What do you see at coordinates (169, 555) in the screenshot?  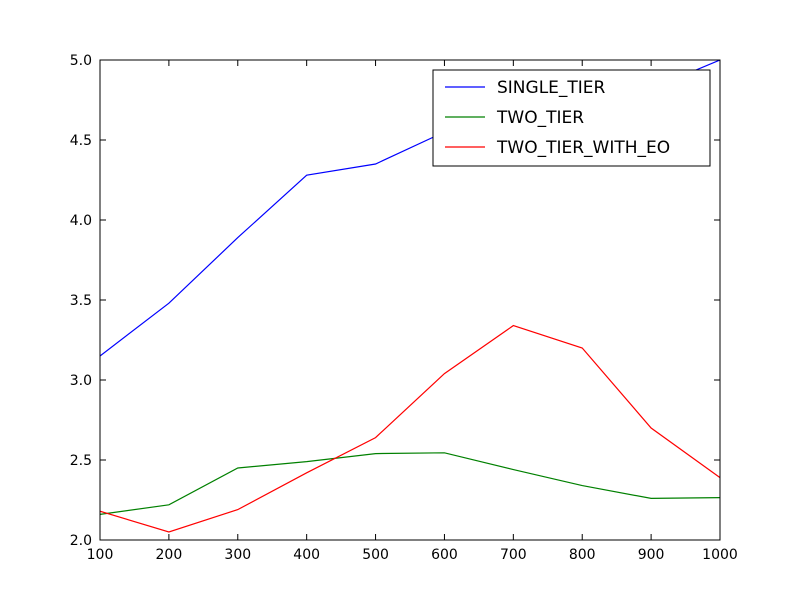 I see `x-tick-label: 200` at bounding box center [169, 555].